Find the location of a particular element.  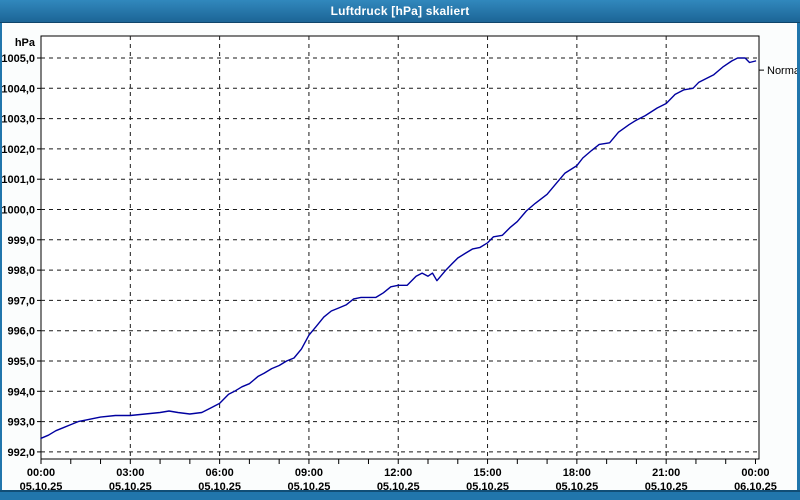

x-time-label: 06:00 is located at coordinates (220, 473).